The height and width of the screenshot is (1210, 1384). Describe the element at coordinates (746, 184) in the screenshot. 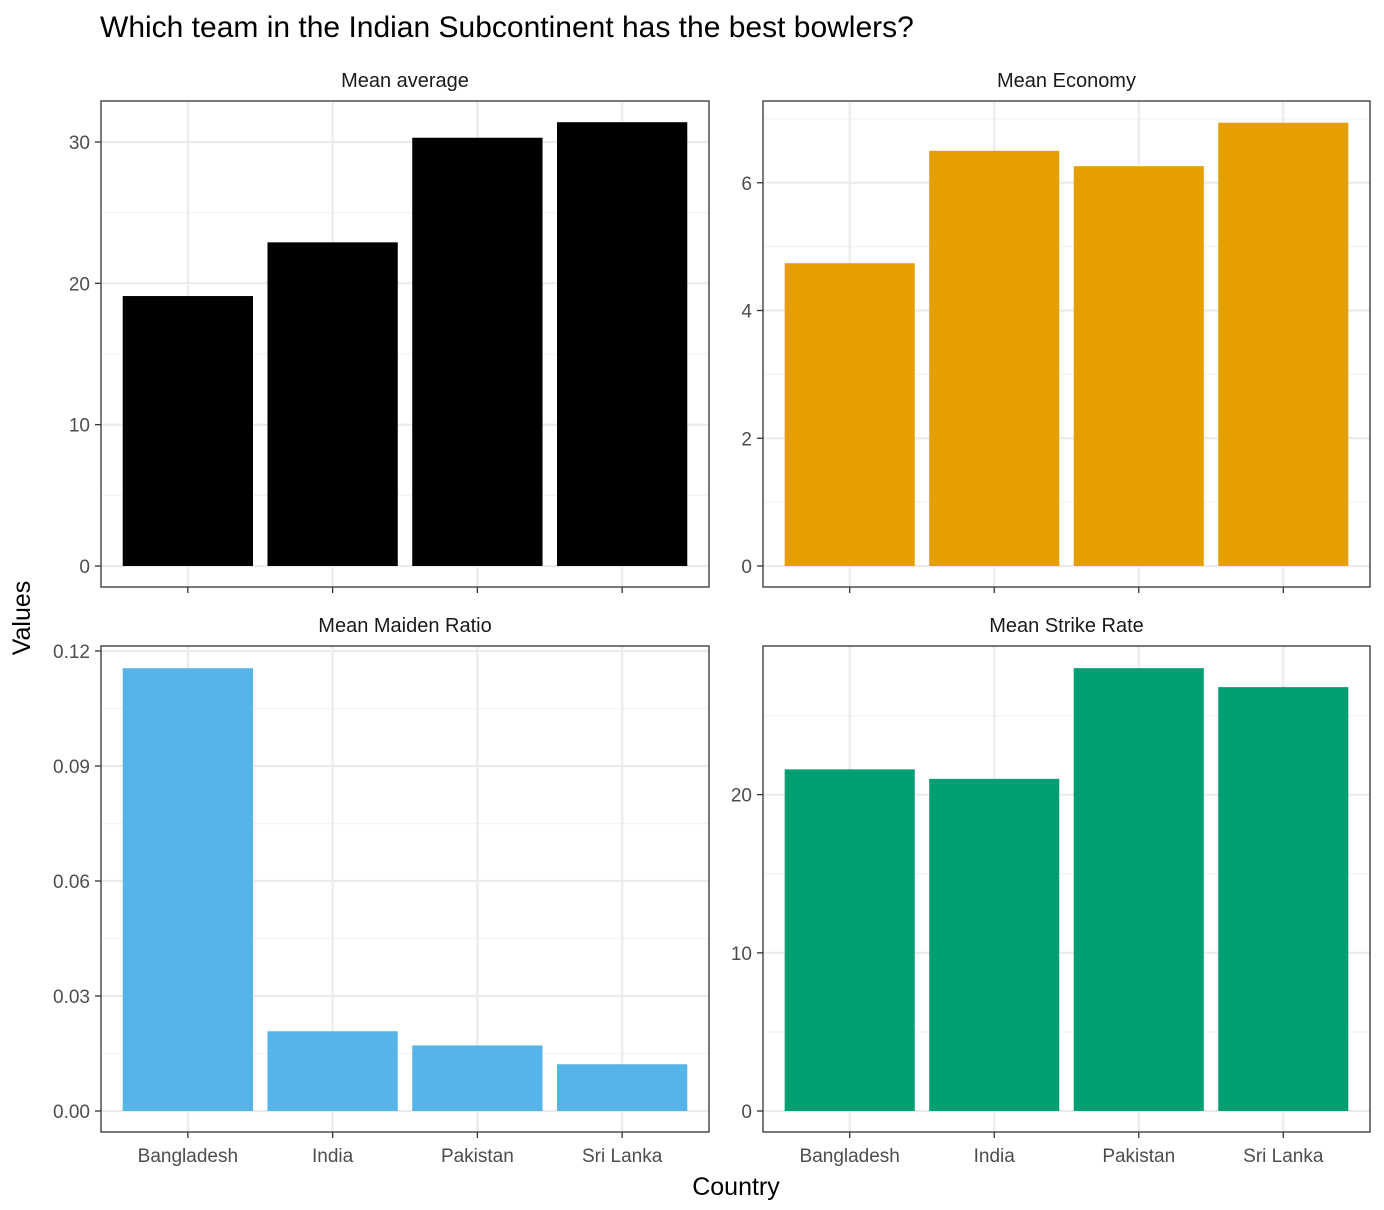

I see `y-tick-label: 6` at that location.